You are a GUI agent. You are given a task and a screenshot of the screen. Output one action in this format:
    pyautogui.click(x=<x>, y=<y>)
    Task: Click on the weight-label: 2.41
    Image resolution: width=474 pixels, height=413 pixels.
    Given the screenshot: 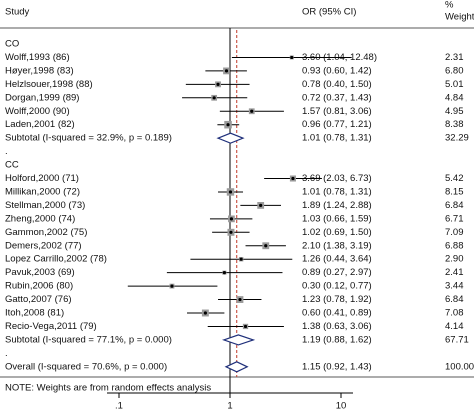 What is the action you would take?
    pyautogui.click(x=454, y=272)
    